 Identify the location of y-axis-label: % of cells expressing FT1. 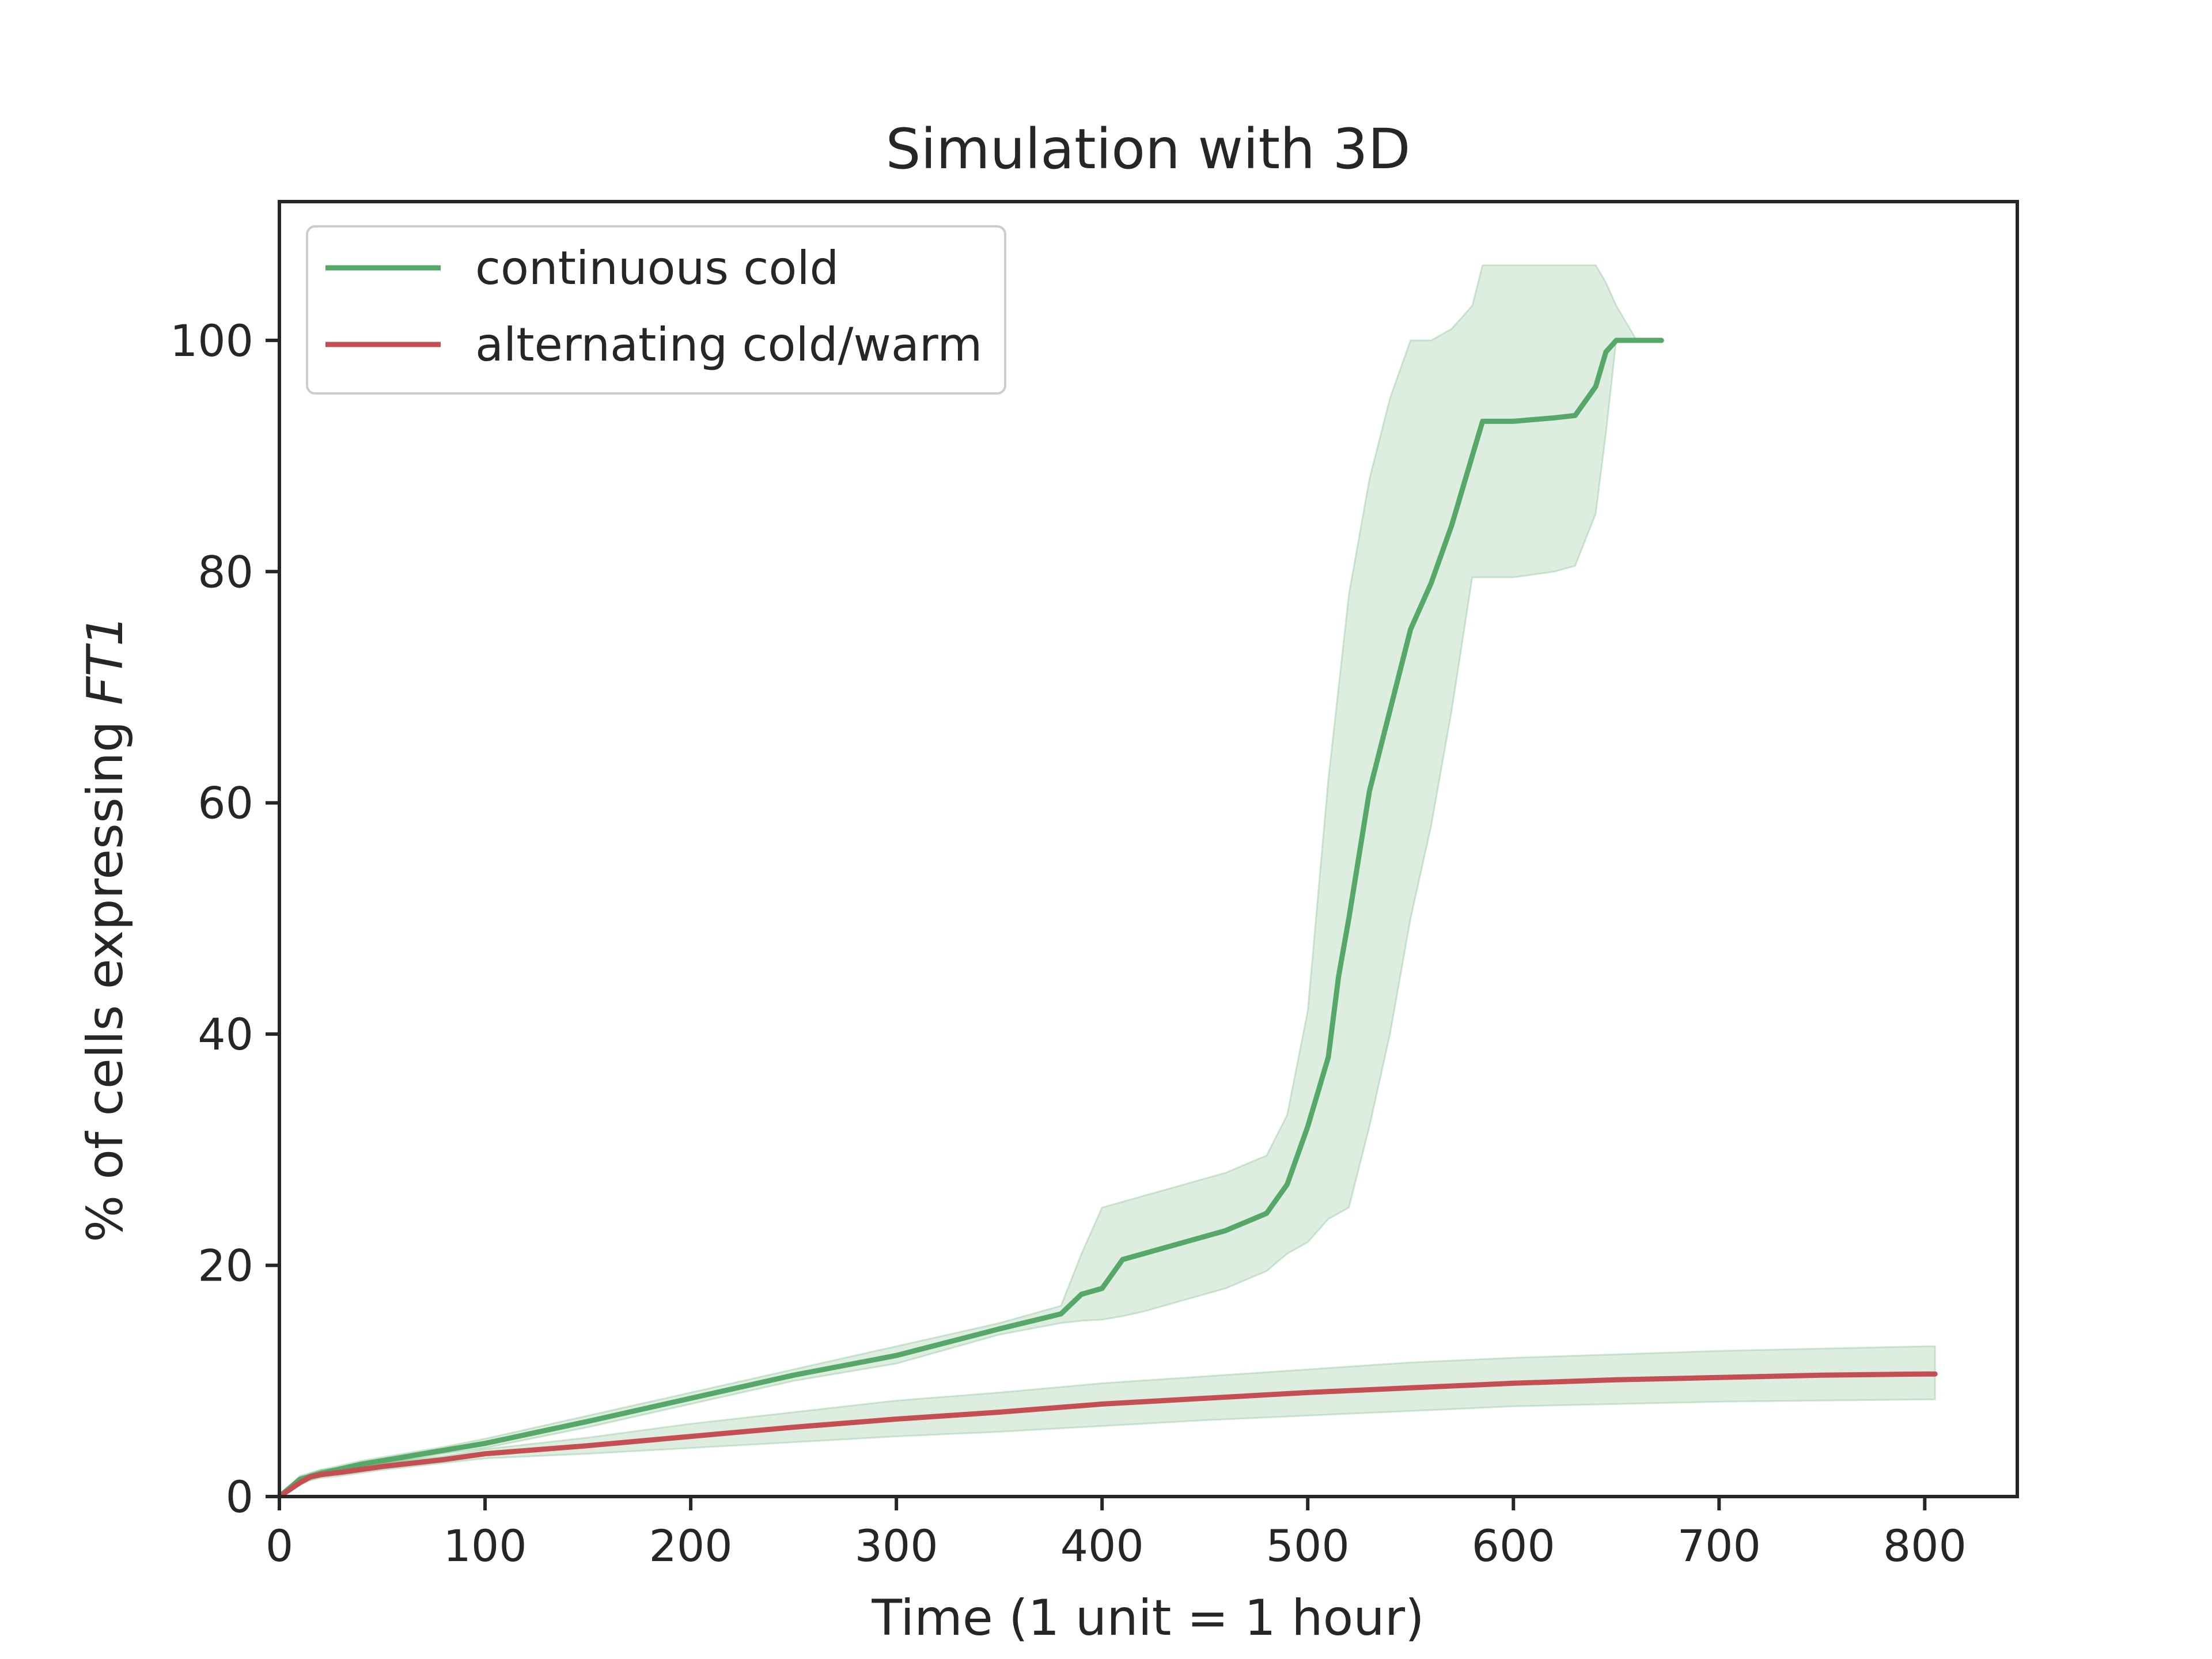
(105, 928).